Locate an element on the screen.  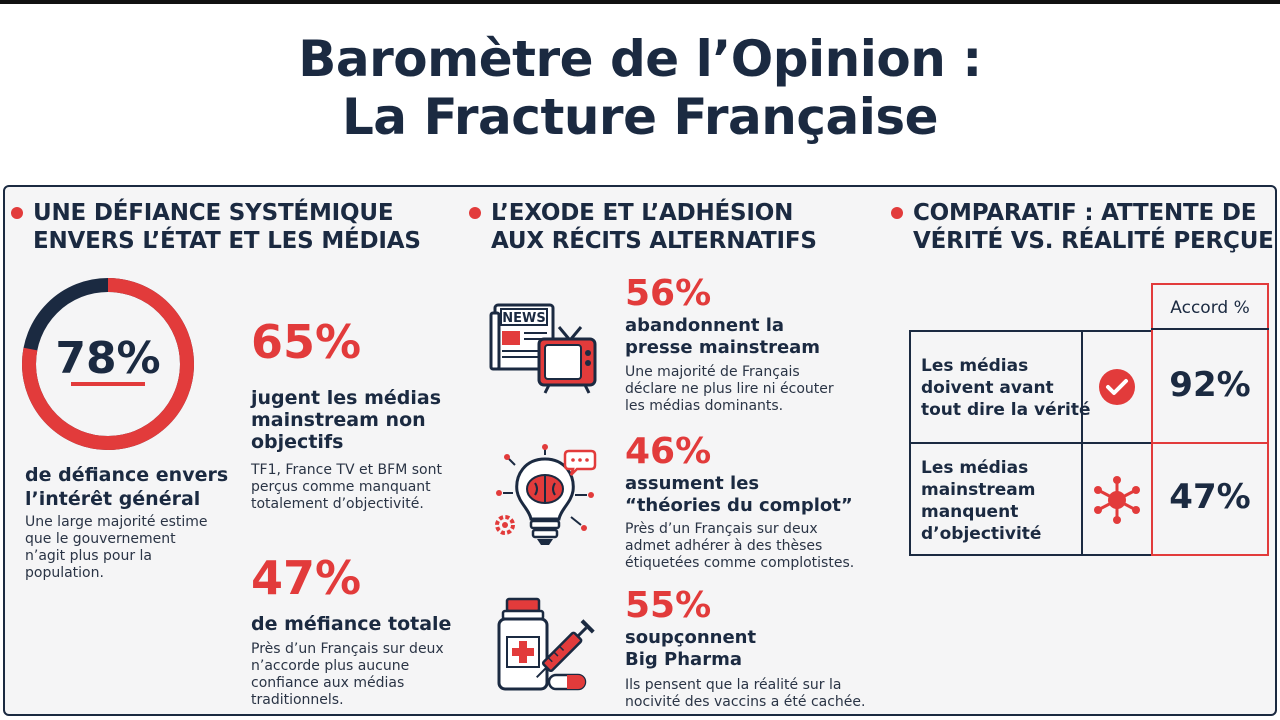
label-line: Big Pharma is located at coordinates (683, 659).